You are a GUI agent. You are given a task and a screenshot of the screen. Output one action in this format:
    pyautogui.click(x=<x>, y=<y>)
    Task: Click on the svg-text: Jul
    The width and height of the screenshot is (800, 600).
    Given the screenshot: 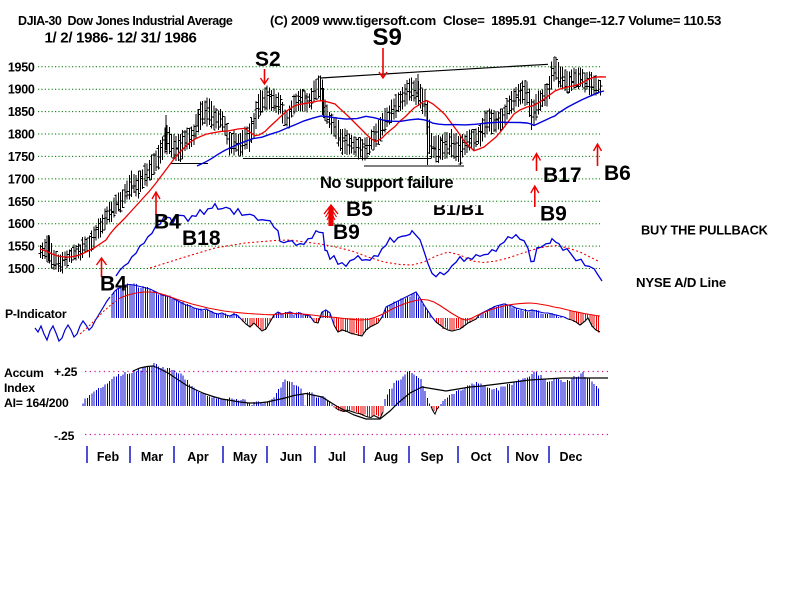 What is the action you would take?
    pyautogui.click(x=337, y=457)
    